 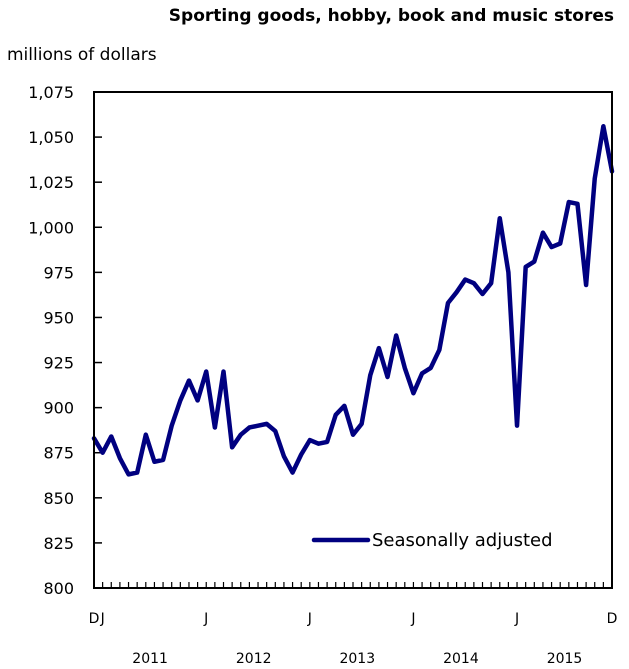 I want to click on legend-label: Seasonally adjusted, so click(x=462, y=540).